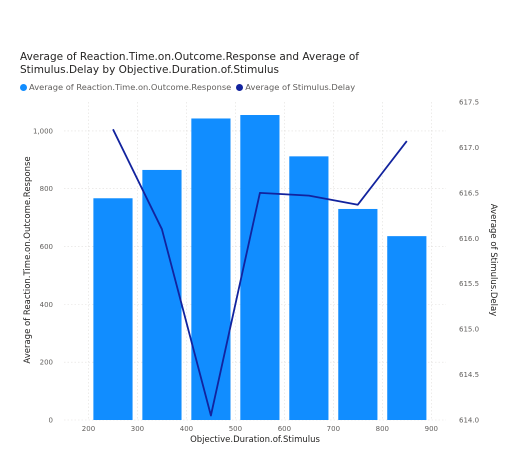  I want to click on x-tick-label: 700, so click(333, 429).